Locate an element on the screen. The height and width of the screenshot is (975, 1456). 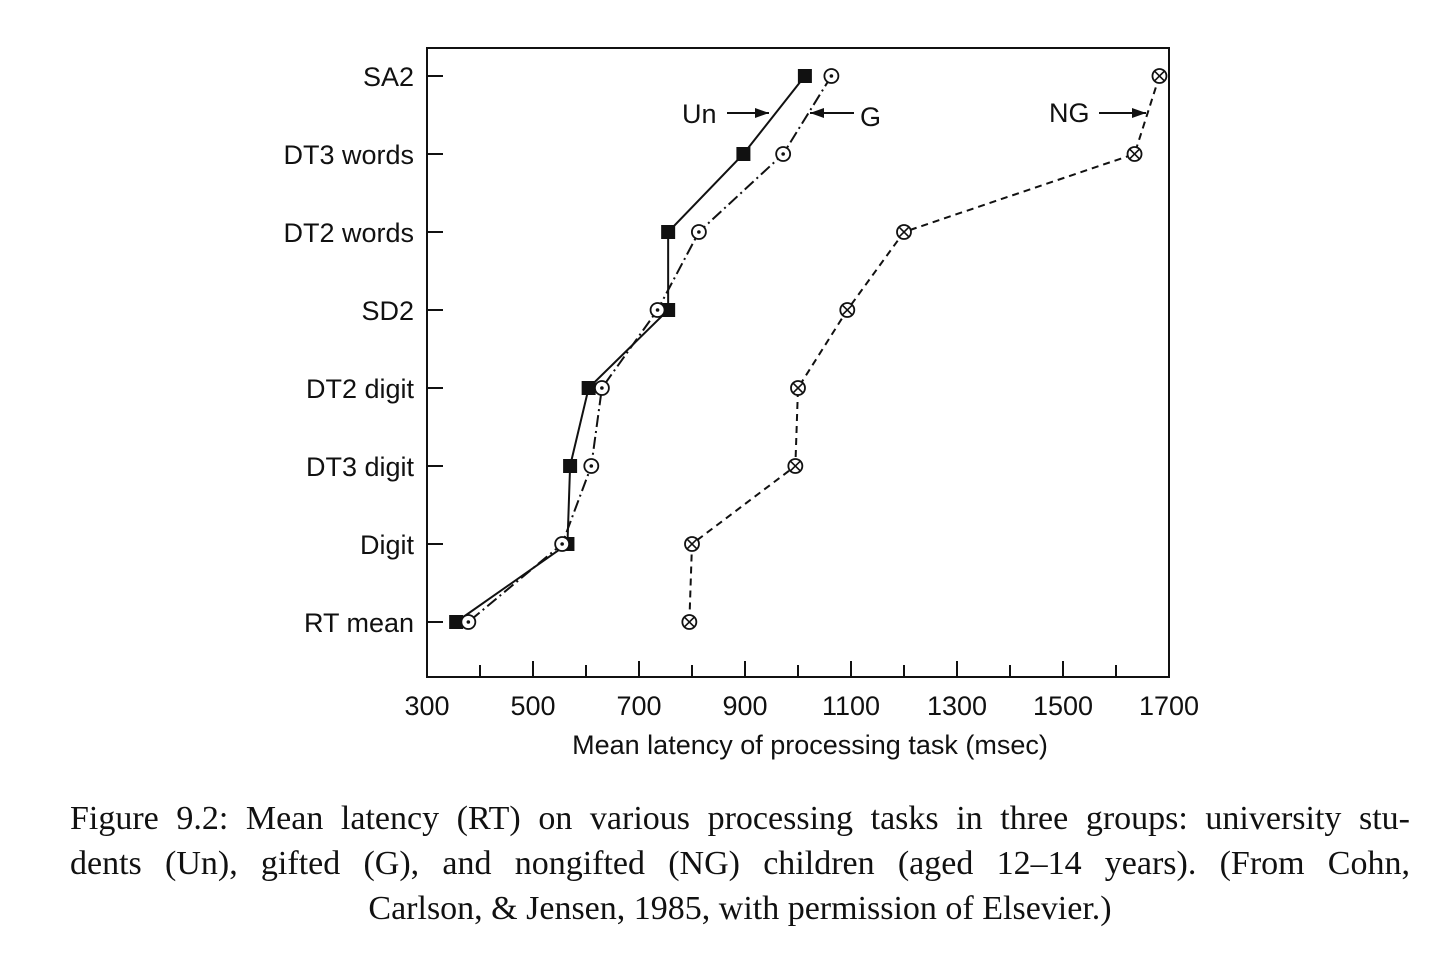
point-ng-rt-mean is located at coordinates (689, 622).